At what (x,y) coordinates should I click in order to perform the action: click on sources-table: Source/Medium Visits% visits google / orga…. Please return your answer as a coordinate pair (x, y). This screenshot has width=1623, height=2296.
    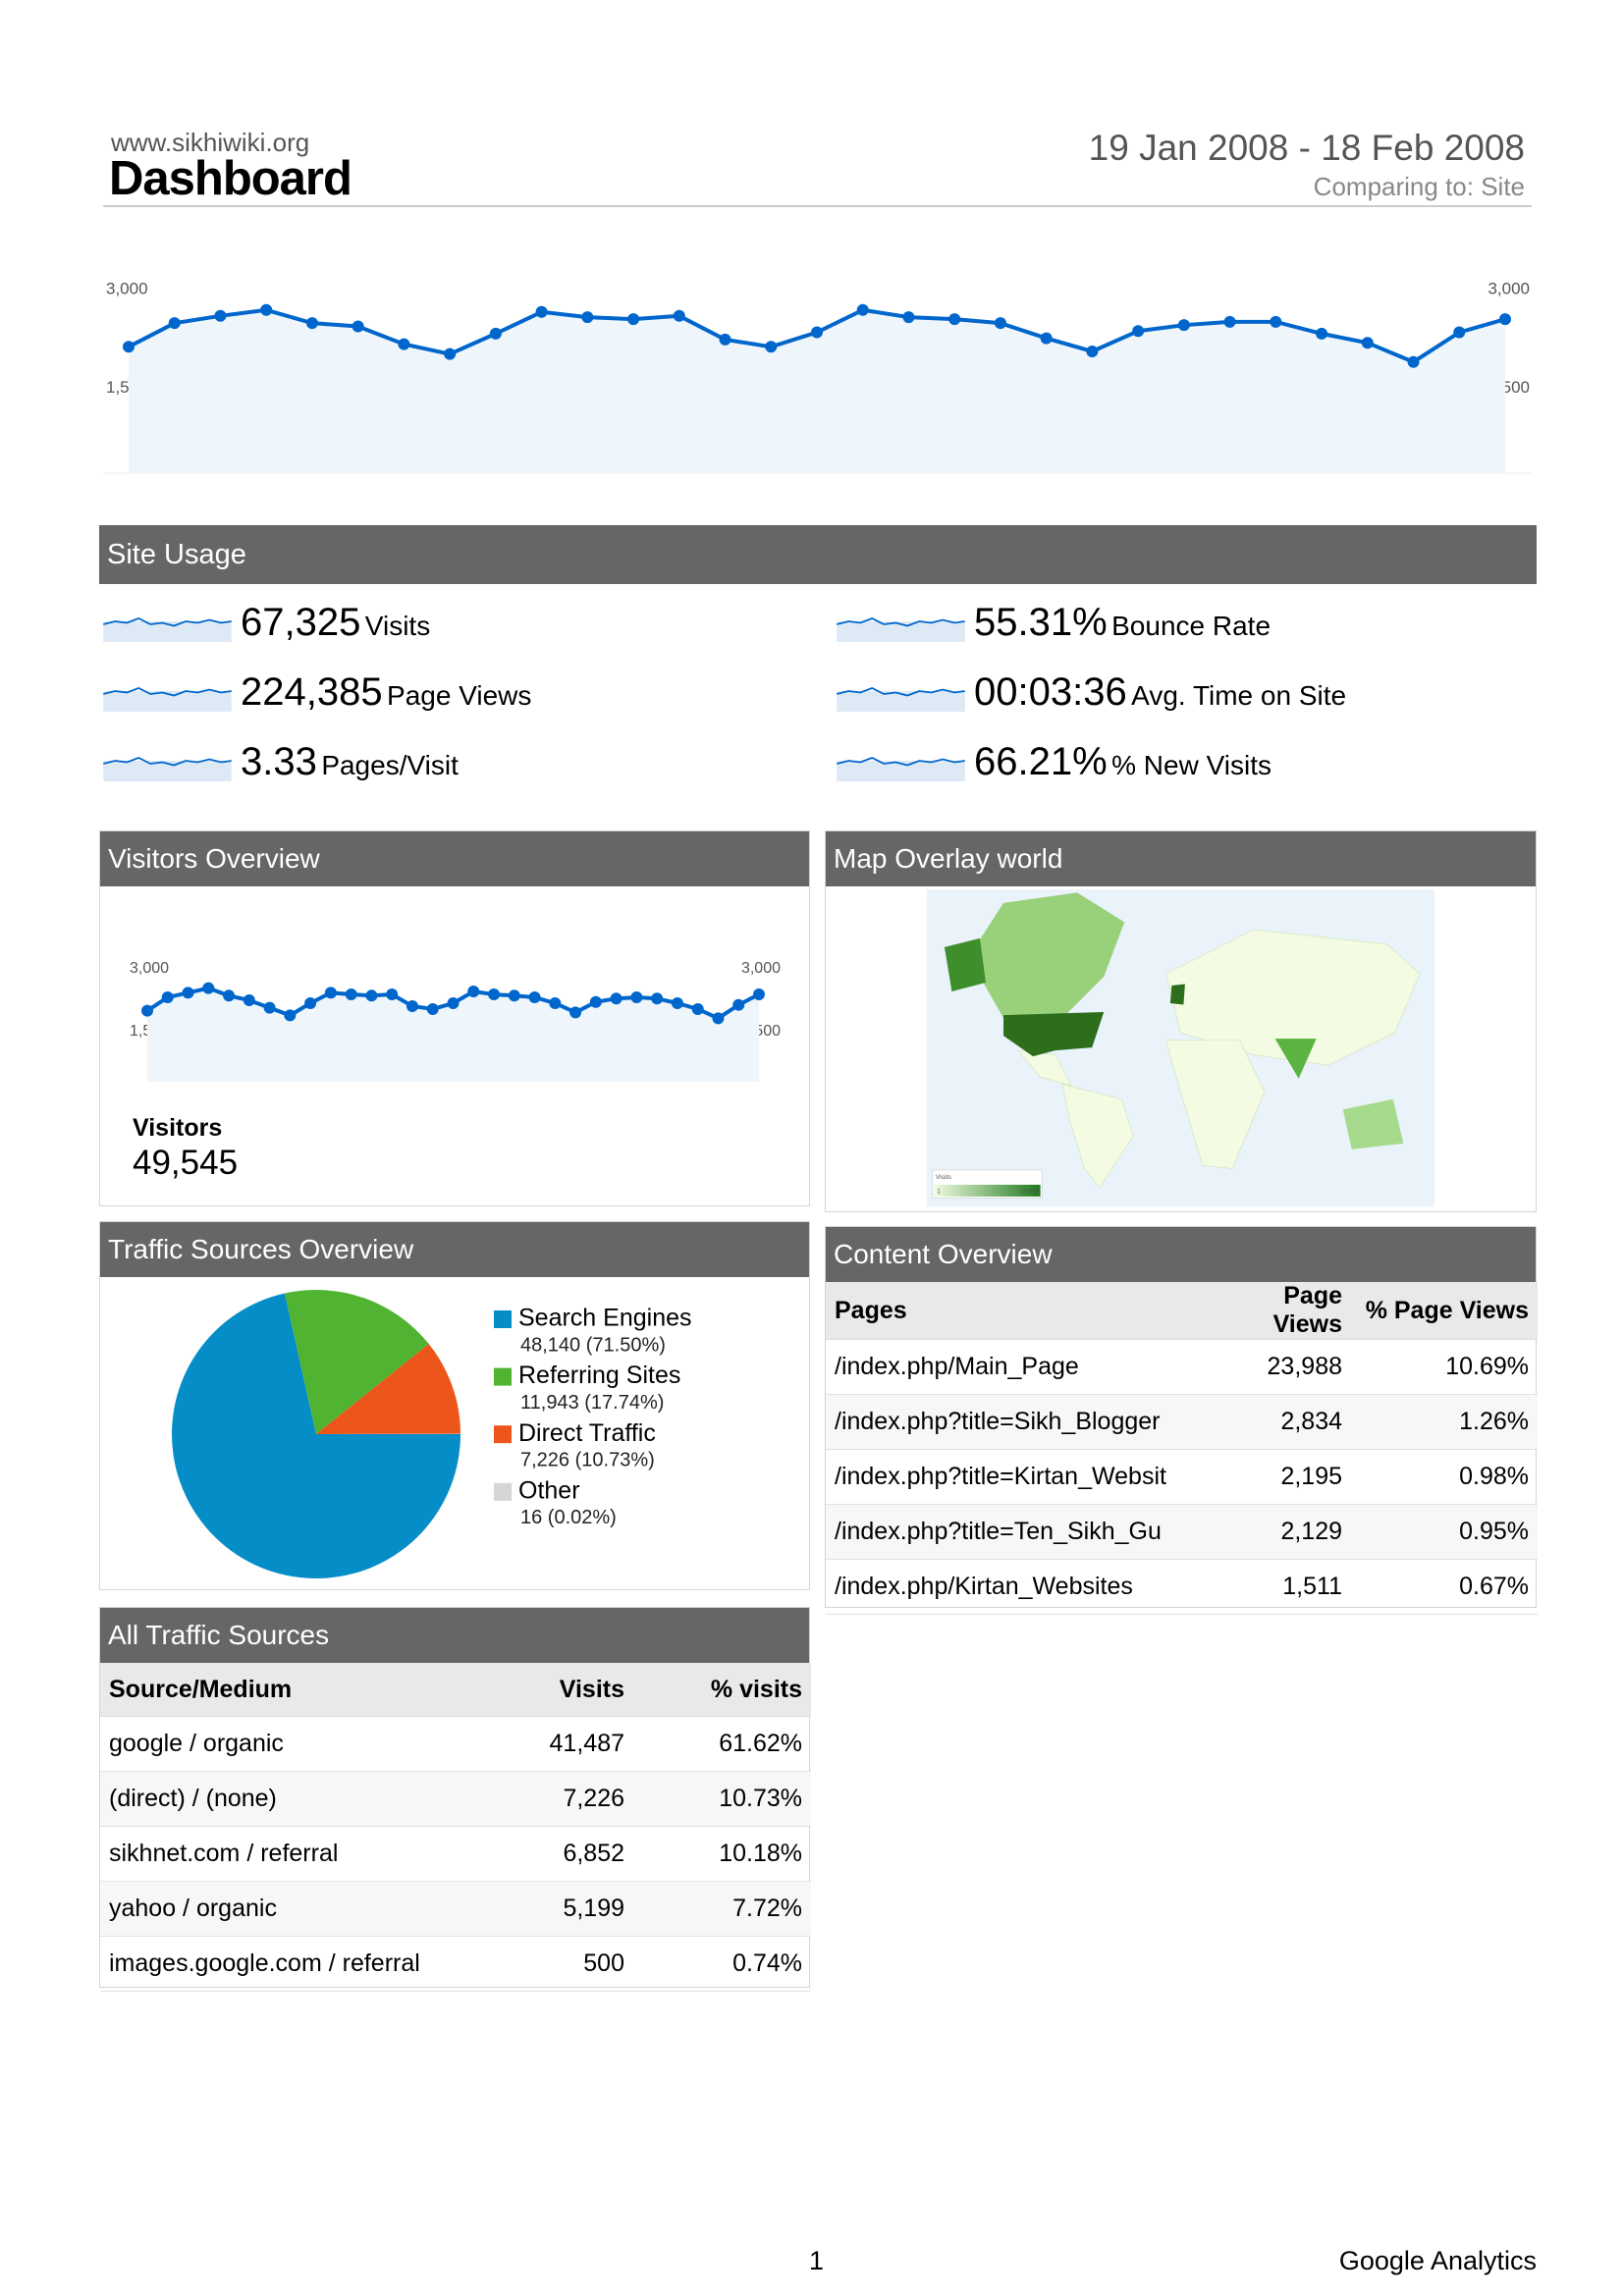
    Looking at the image, I should click on (455, 1828).